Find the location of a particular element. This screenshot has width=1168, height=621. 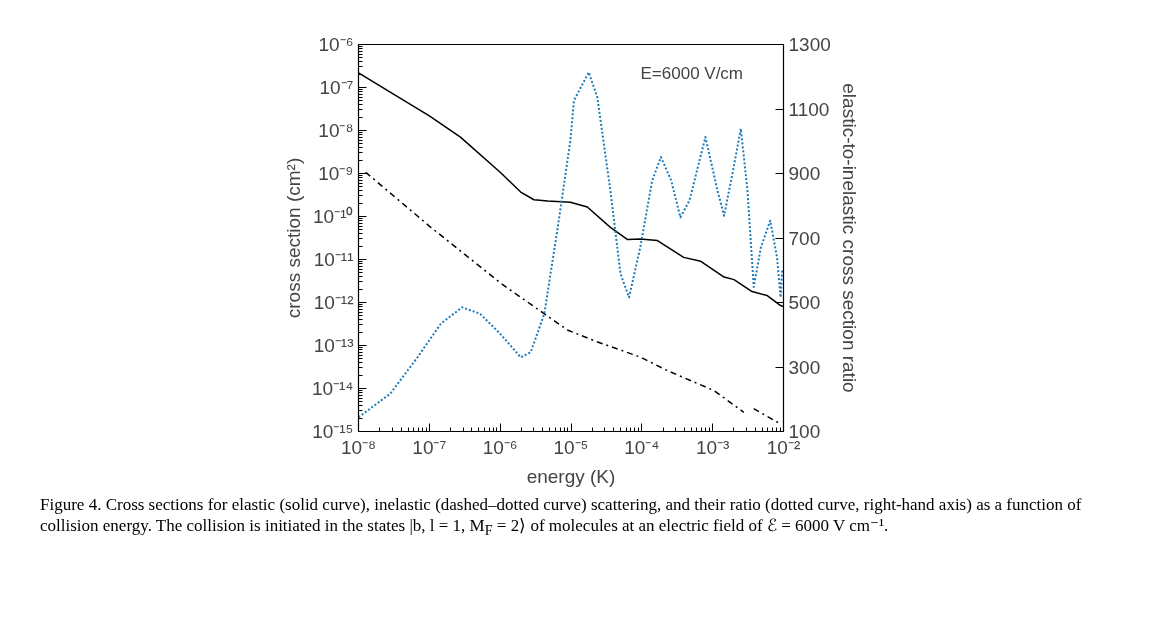

x-tick-label: 10⁻⁶ is located at coordinates (500, 447).